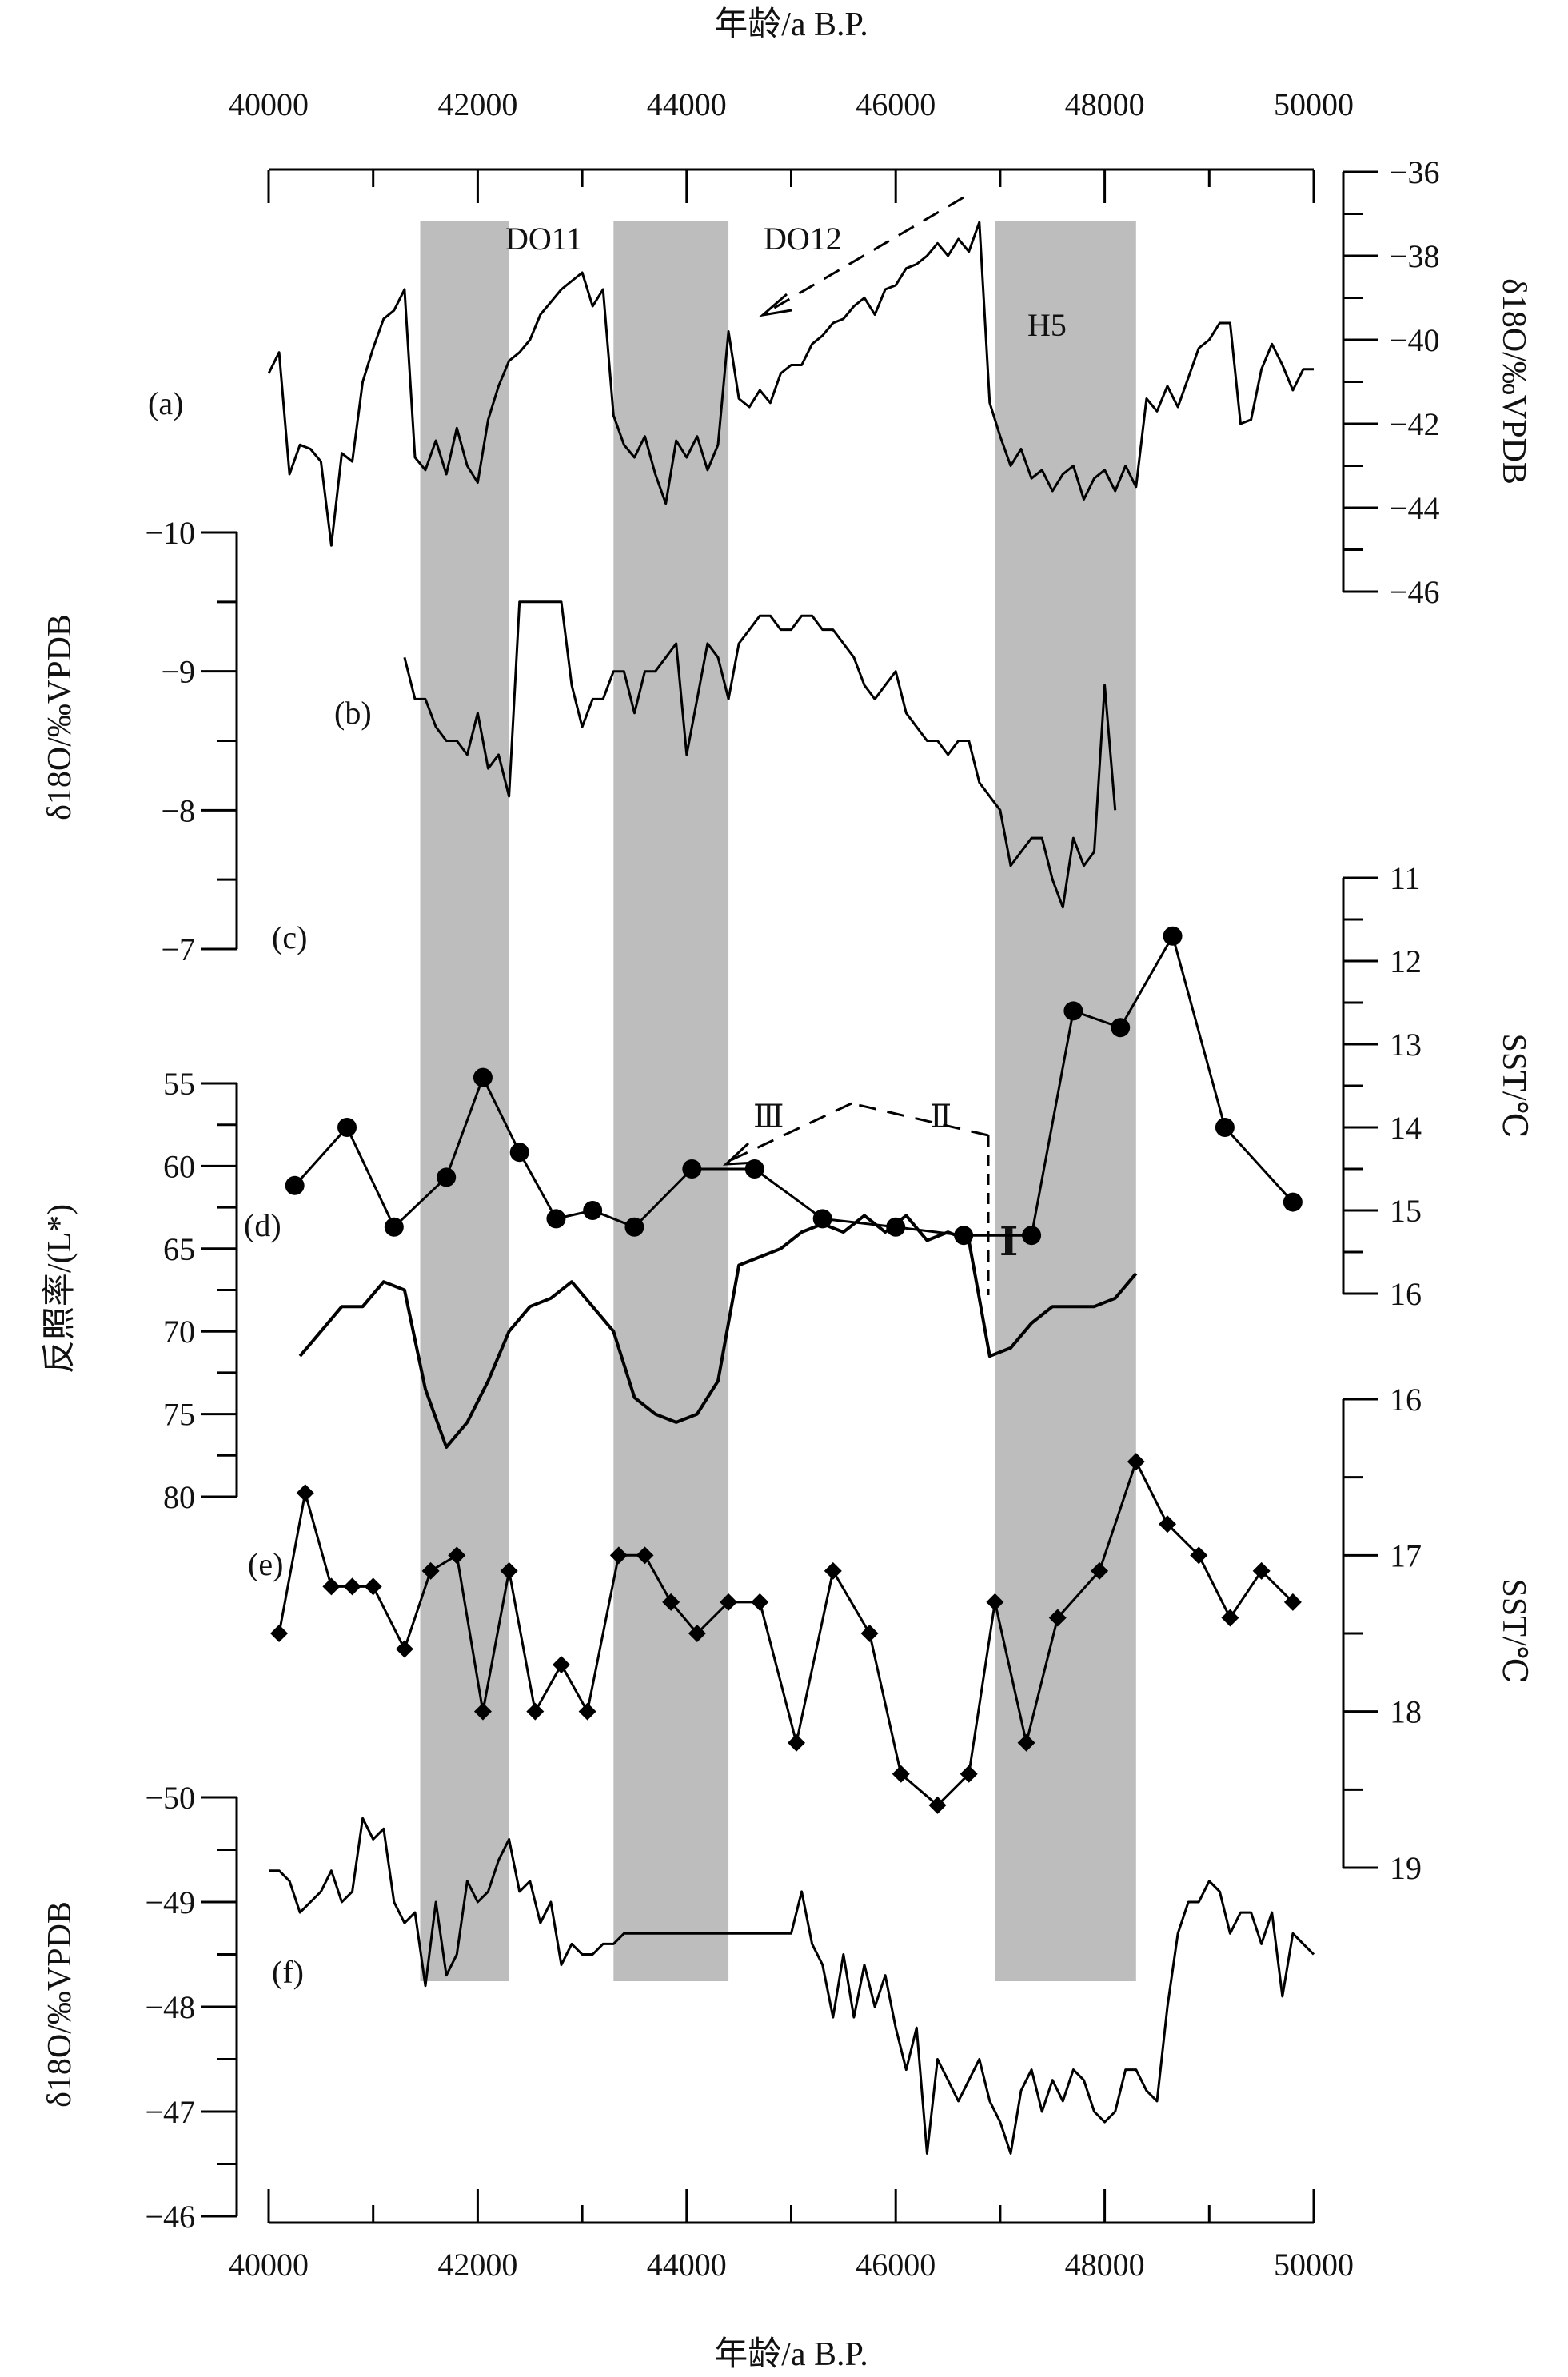  Describe the element at coordinates (170, 533) in the screenshot. I see `y-tick-label-b-0: −10` at that location.